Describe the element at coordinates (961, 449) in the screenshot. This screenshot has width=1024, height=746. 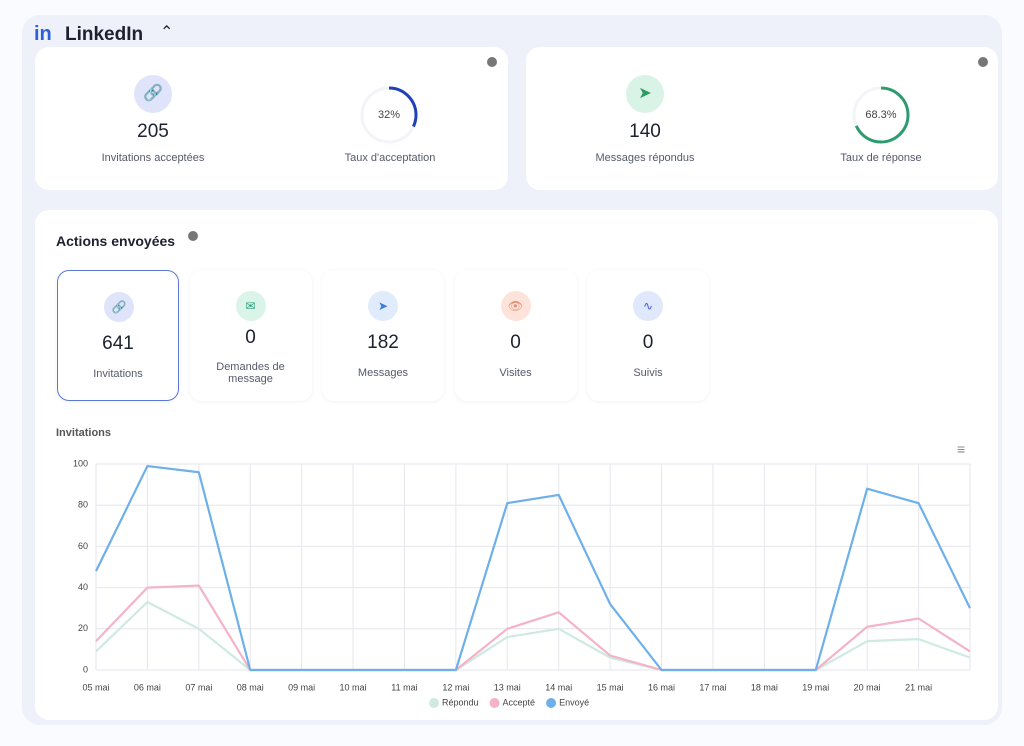
I see `chart-menu: ≡` at that location.